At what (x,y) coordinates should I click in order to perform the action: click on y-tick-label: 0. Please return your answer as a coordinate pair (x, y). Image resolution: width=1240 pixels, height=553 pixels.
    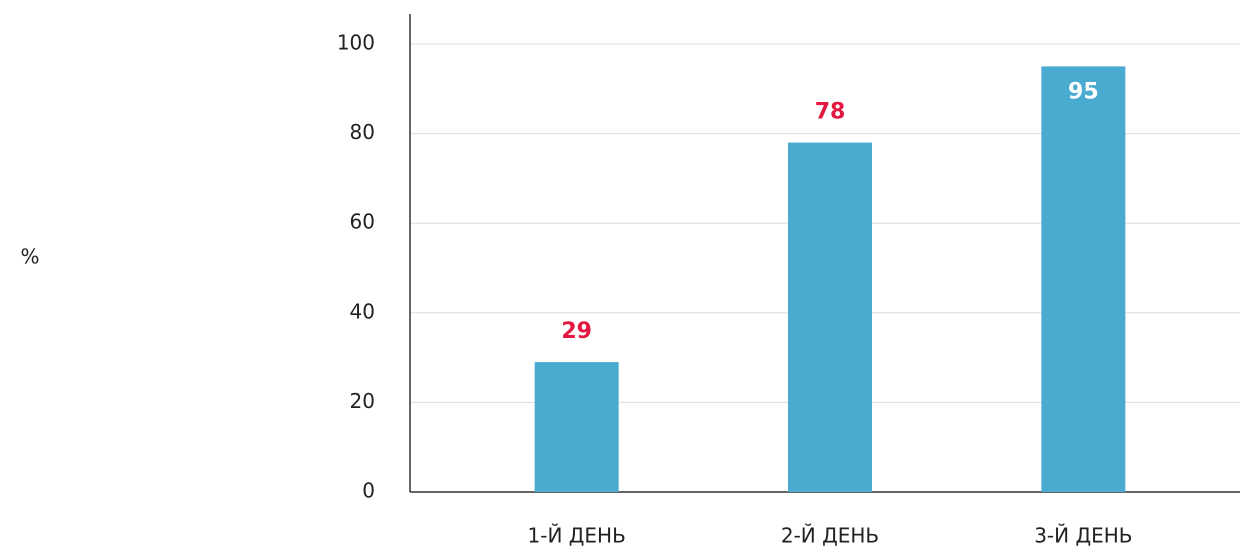
    Looking at the image, I should click on (368, 491).